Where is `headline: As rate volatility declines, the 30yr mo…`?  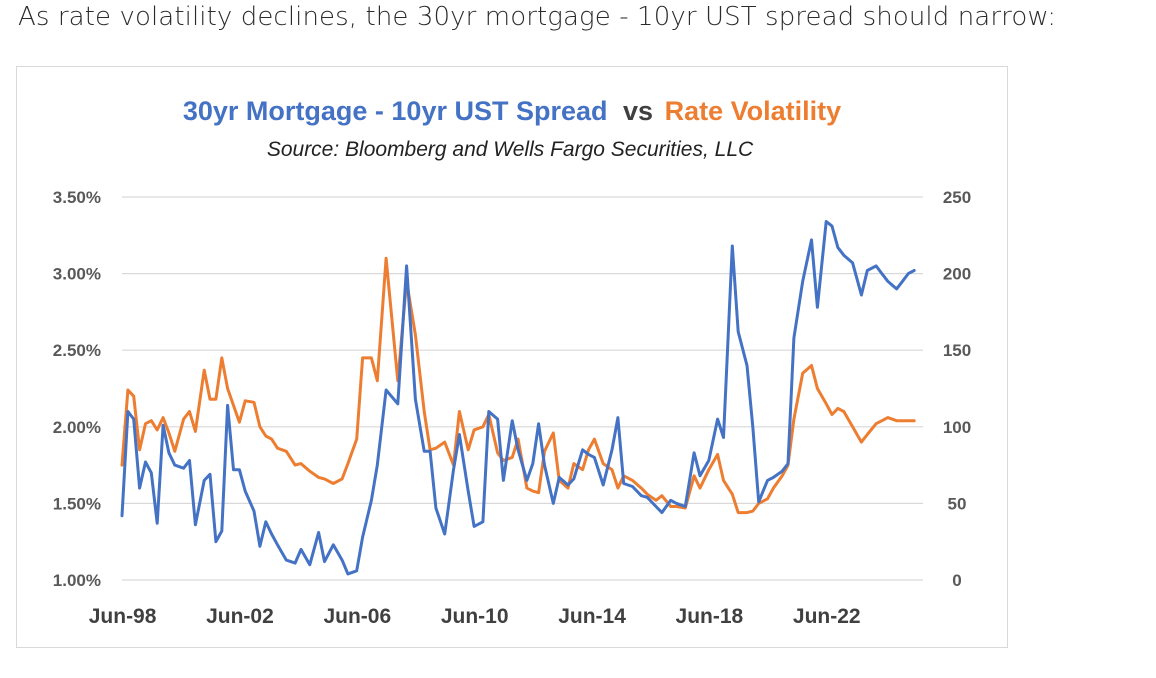
headline: As rate volatility declines, the 30yr mo… is located at coordinates (537, 17).